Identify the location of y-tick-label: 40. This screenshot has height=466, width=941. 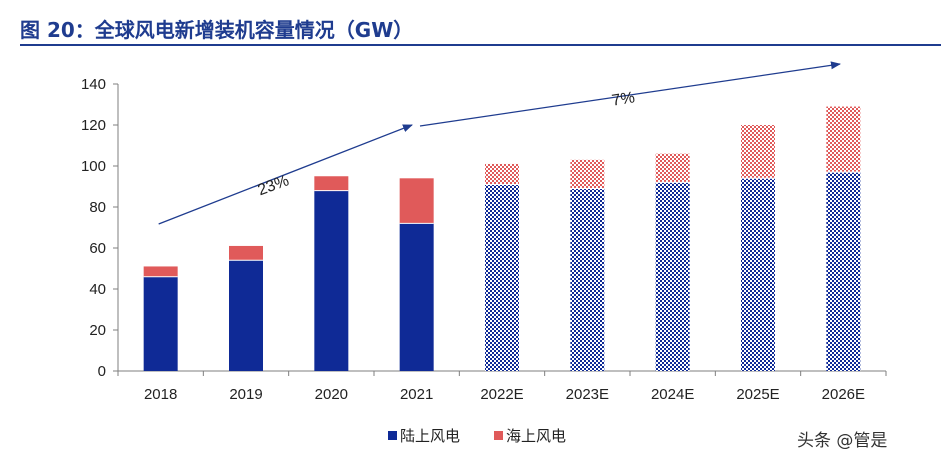
(97, 289).